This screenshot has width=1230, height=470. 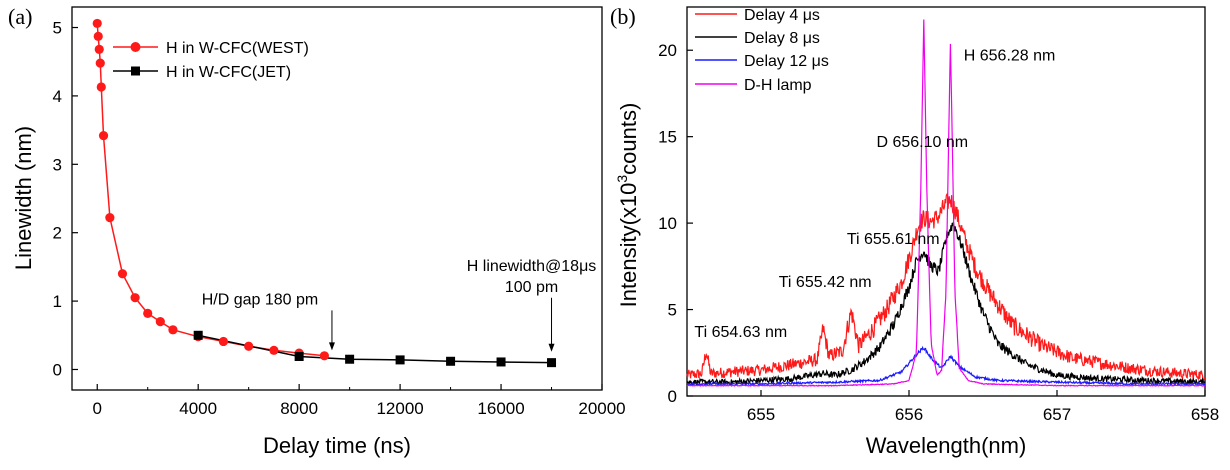 I want to click on legend-a-black-marker, so click(x=135, y=71).